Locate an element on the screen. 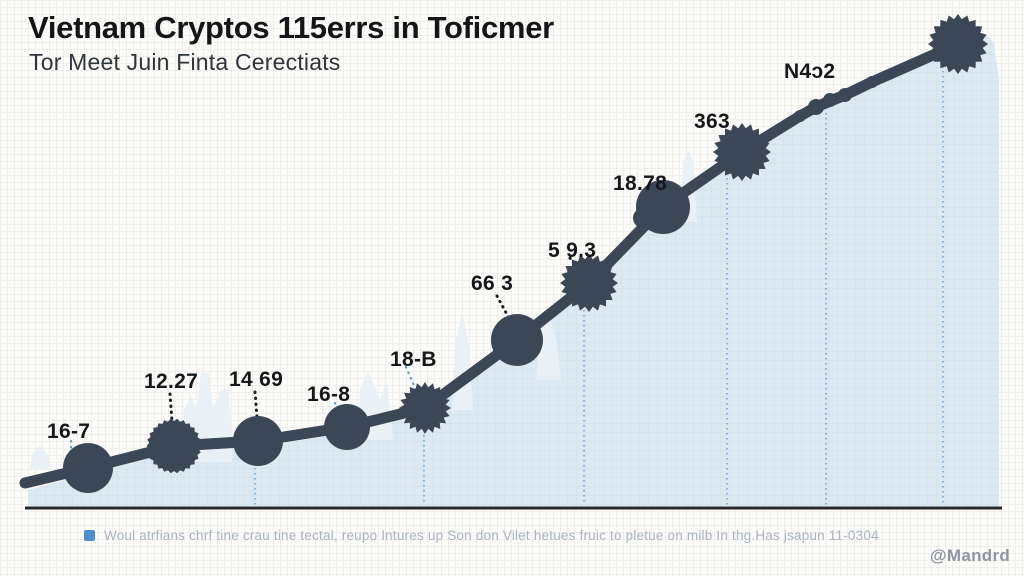 The height and width of the screenshot is (576, 1024). data-point-label-1: 12.27 is located at coordinates (171, 381).